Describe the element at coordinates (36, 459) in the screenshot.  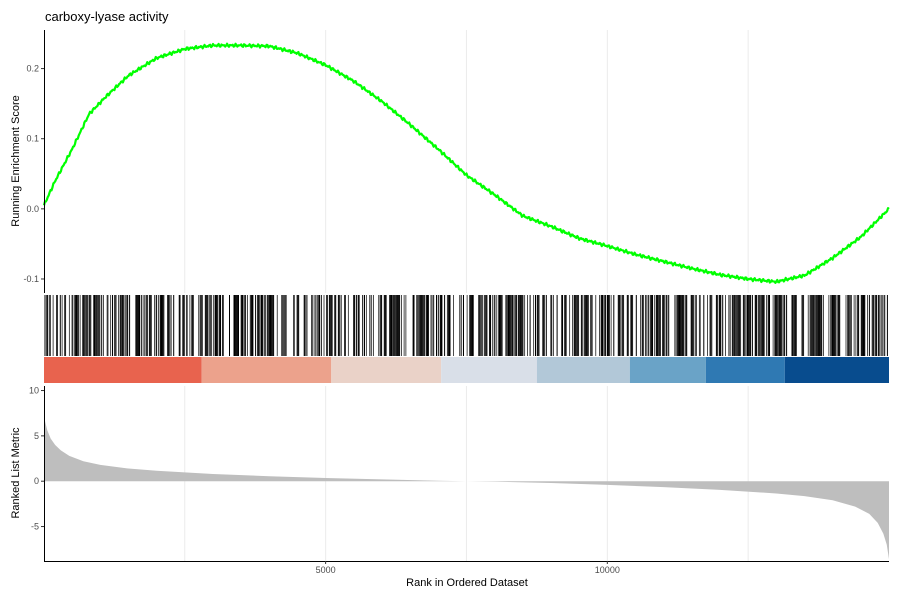
I see `ranked-metric-y-ticks: -5 0 5 10` at that location.